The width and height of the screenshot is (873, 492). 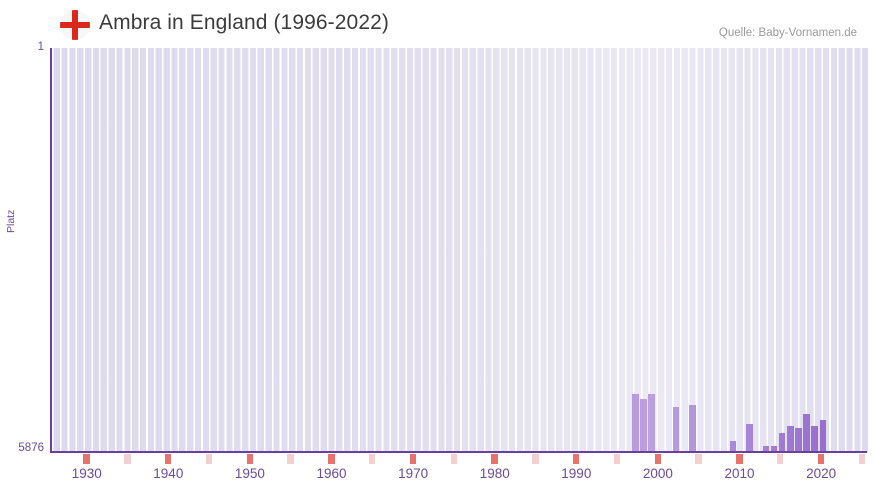 What do you see at coordinates (249, 459) in the screenshot?
I see `x-tick-1950` at bounding box center [249, 459].